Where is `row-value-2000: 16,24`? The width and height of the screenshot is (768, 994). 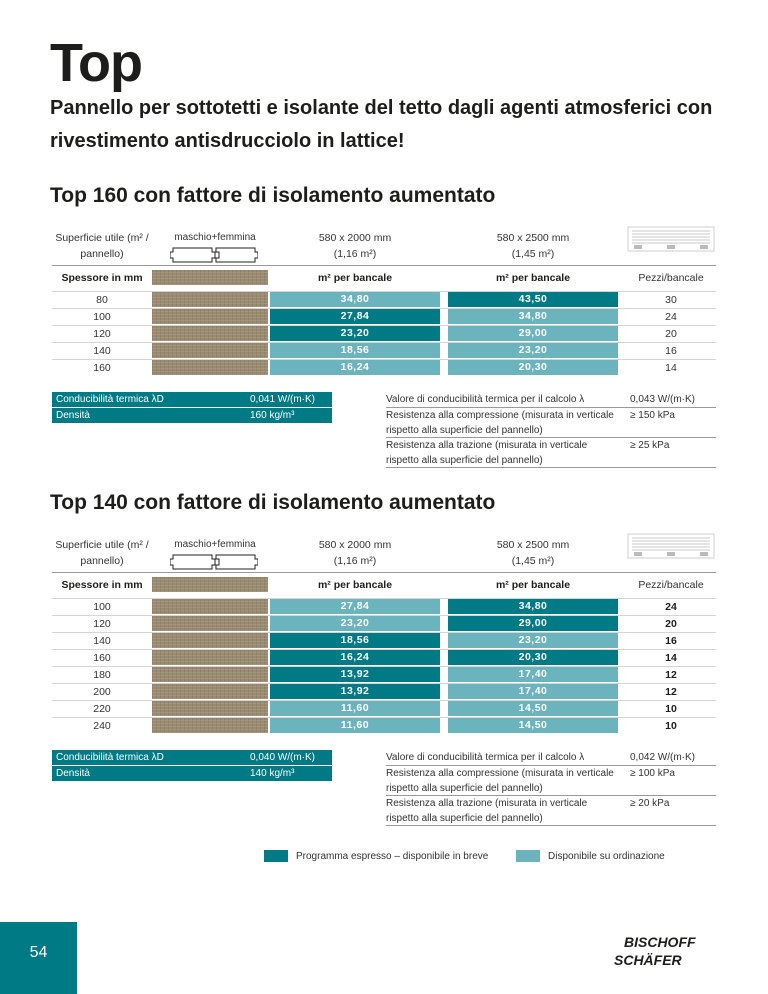
row-value-2000: 16,24 is located at coordinates (355, 367).